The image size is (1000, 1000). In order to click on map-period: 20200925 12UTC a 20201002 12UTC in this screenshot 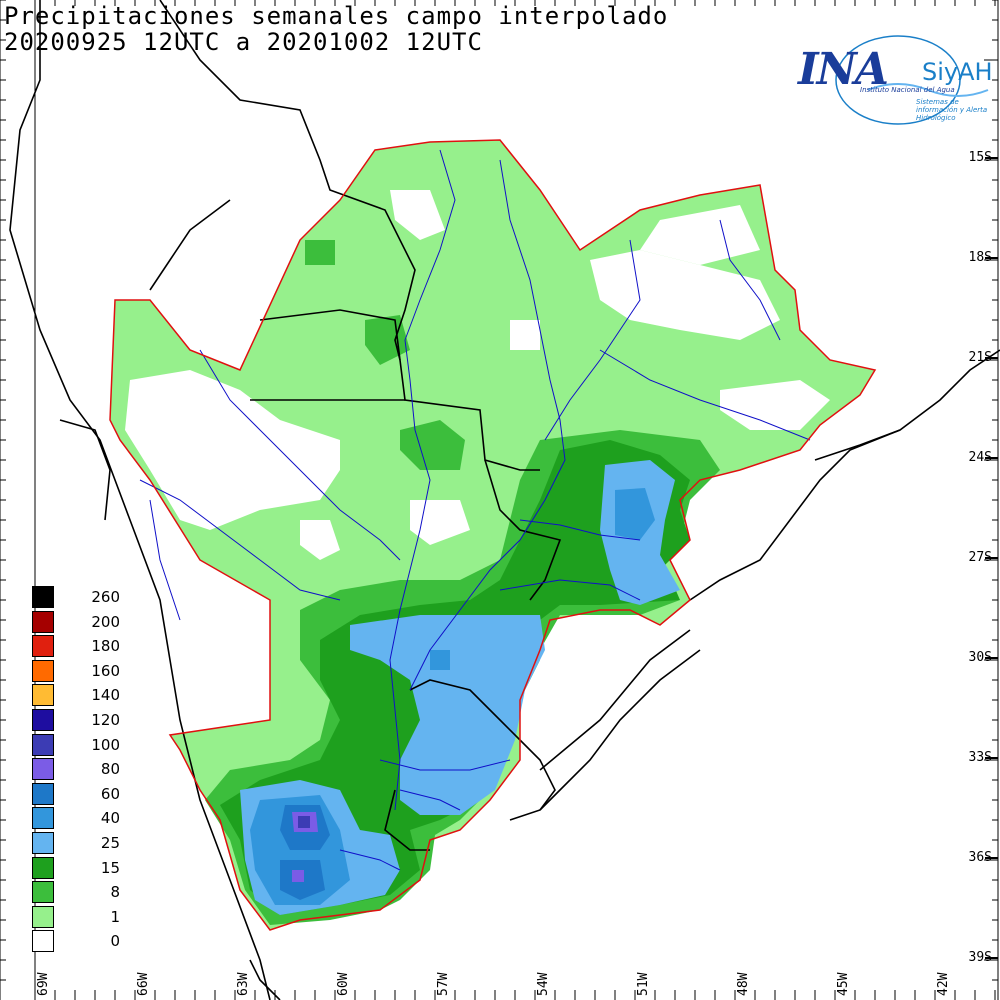, I will do `click(243, 42)`.